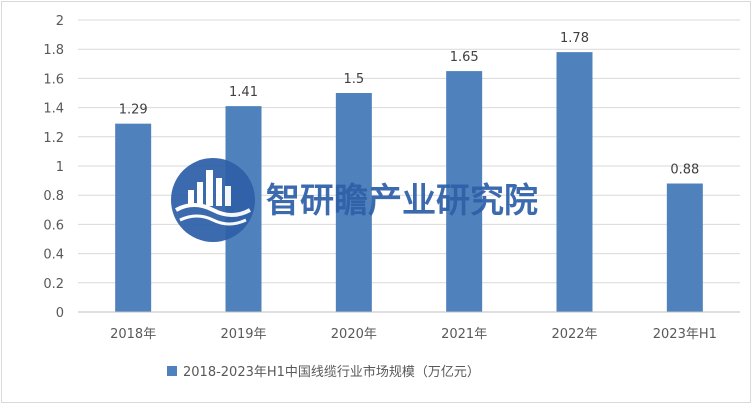 The height and width of the screenshot is (404, 752). I want to click on y-tick-label: 1, so click(60, 167).